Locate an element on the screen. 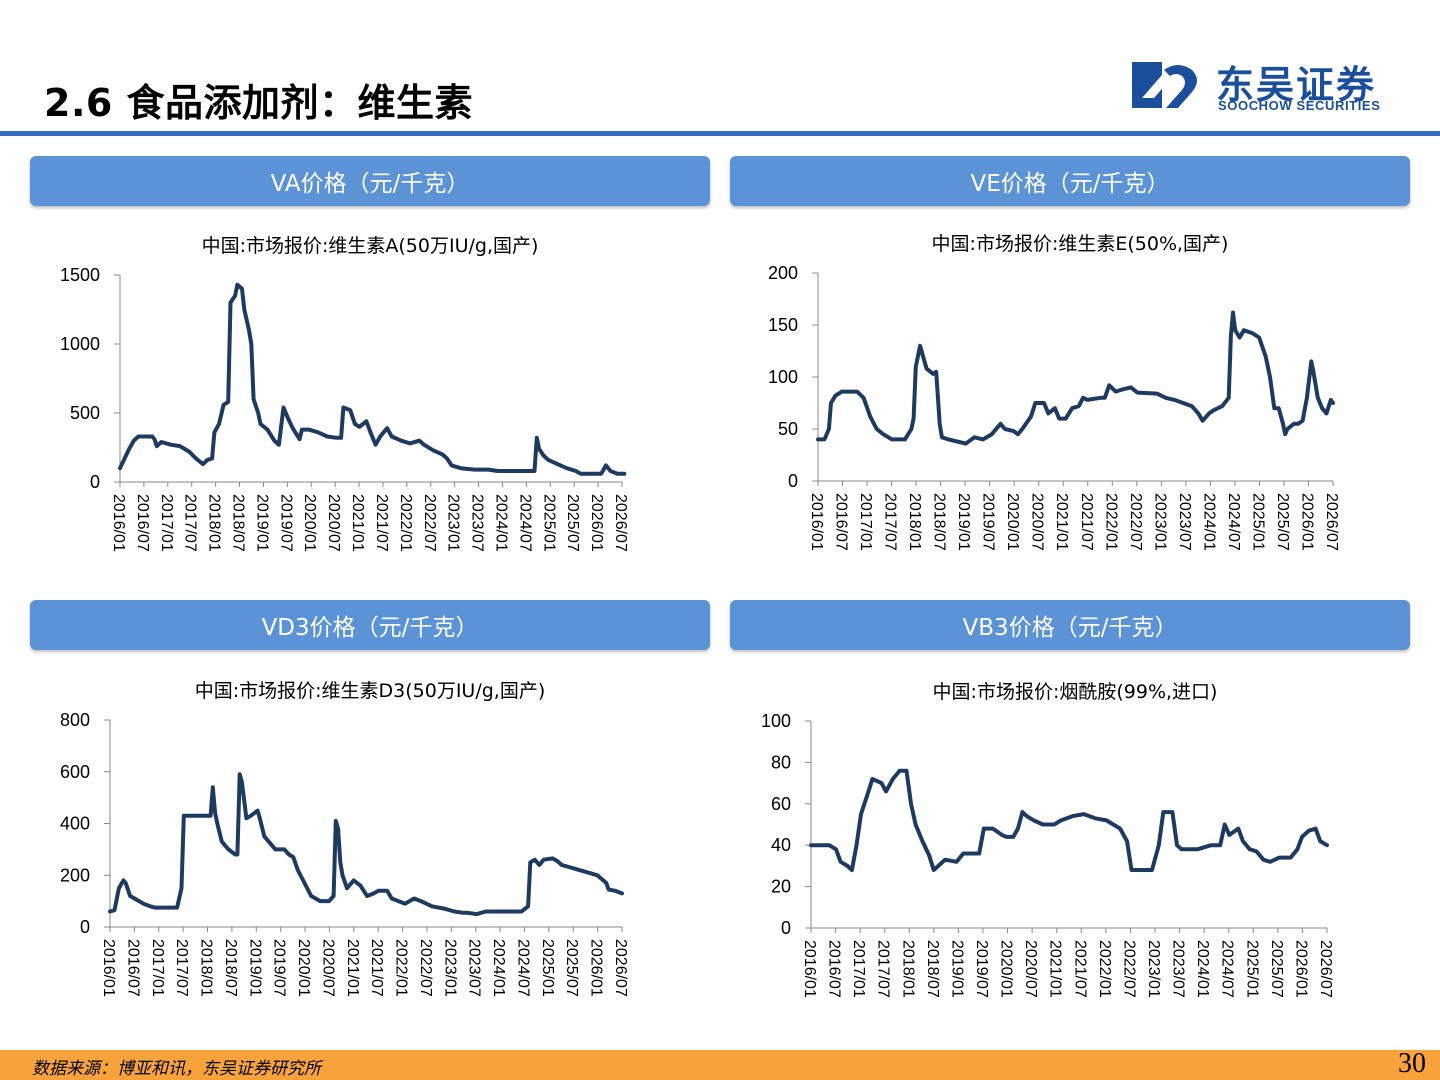 This screenshot has height=1080, width=1440. y-tick-label: 150 is located at coordinates (783, 325).